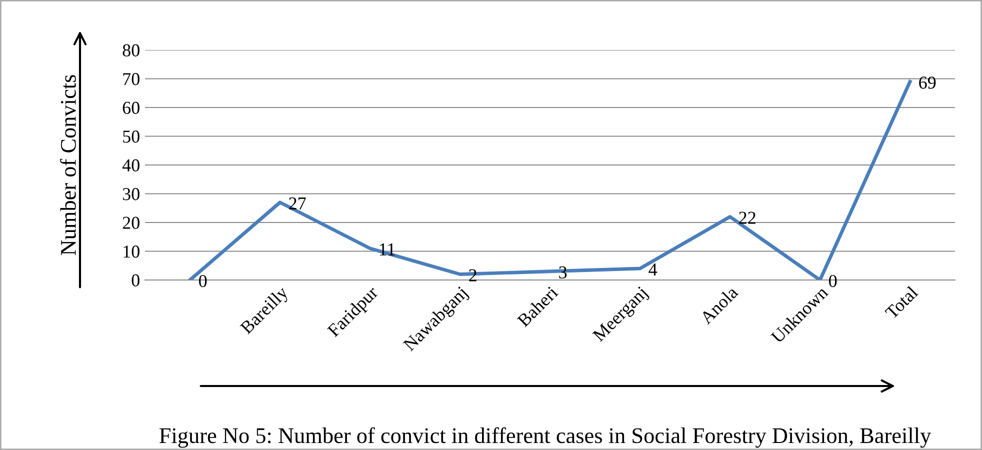 Image resolution: width=982 pixels, height=450 pixels. I want to click on data-label: 27, so click(297, 203).